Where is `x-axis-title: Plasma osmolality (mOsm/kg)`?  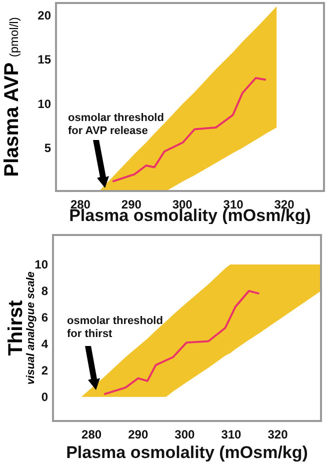 x-axis-title: Plasma osmolality (mOsm/kg) is located at coordinates (187, 452).